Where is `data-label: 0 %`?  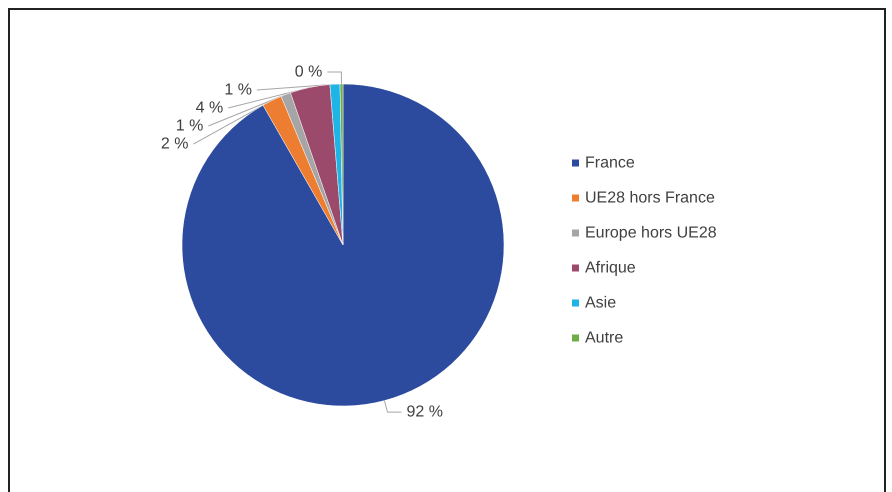
data-label: 0 % is located at coordinates (308, 72).